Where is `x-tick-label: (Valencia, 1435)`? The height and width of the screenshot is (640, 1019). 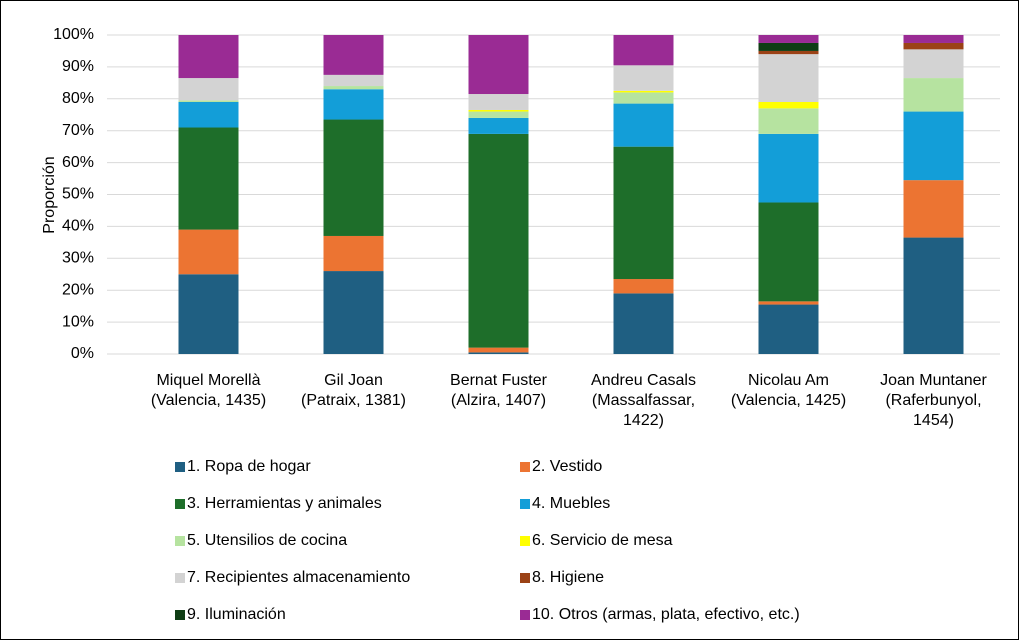 x-tick-label: (Valencia, 1435) is located at coordinates (208, 400).